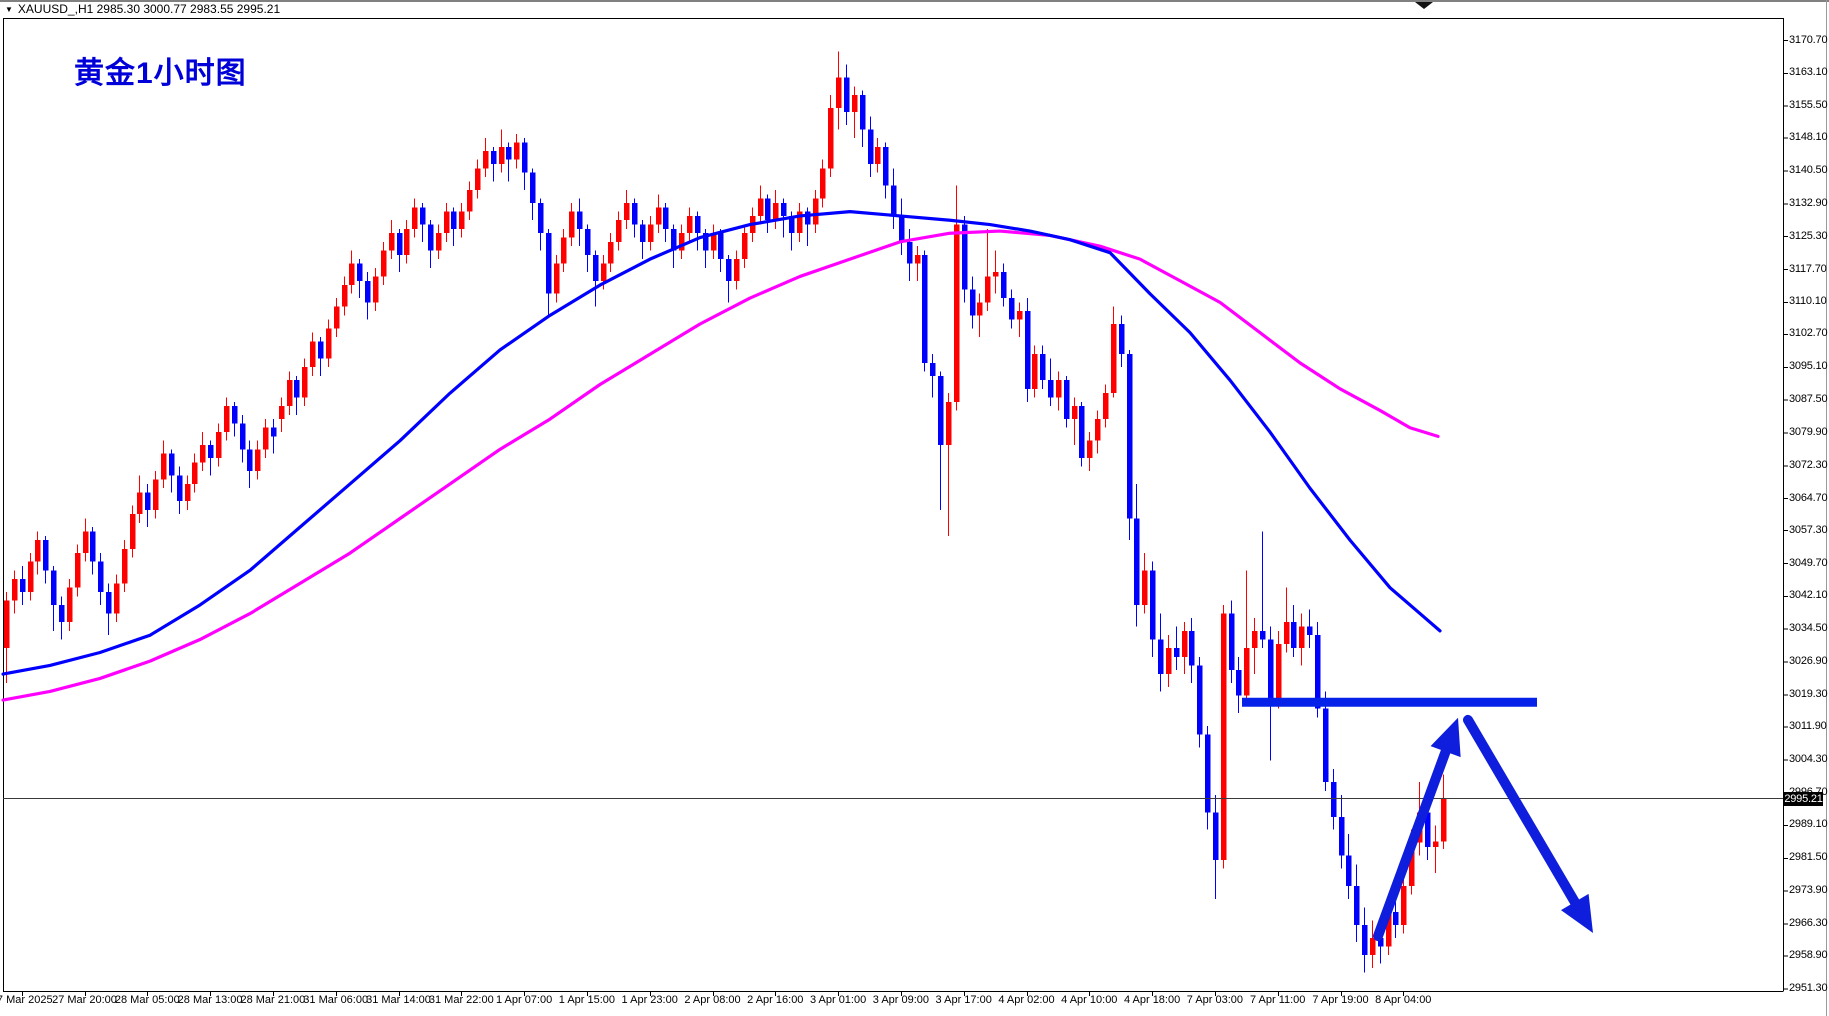  Describe the element at coordinates (1808, 529) in the screenshot. I see `y-axis-label: 3057.30` at that location.